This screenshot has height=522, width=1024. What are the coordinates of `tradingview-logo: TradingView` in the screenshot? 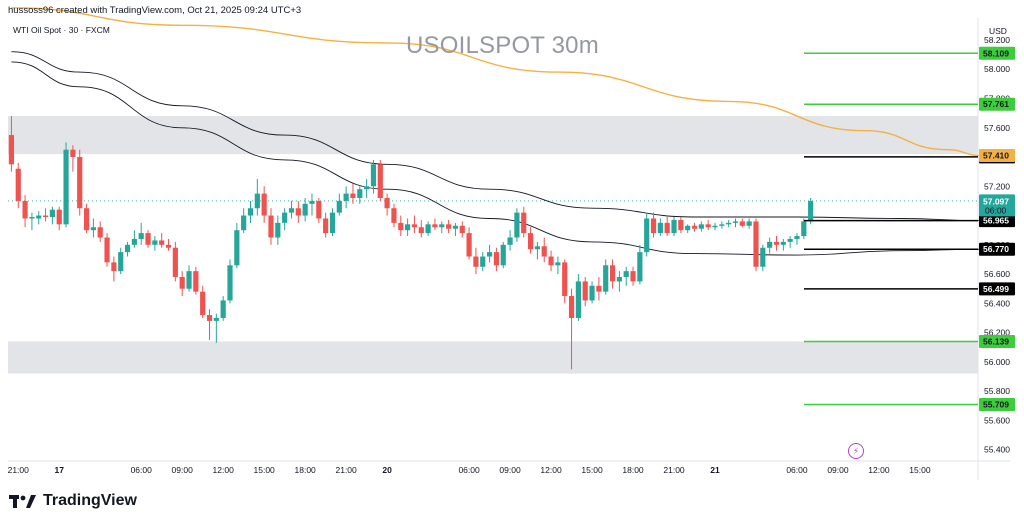 It's located at (73, 501).